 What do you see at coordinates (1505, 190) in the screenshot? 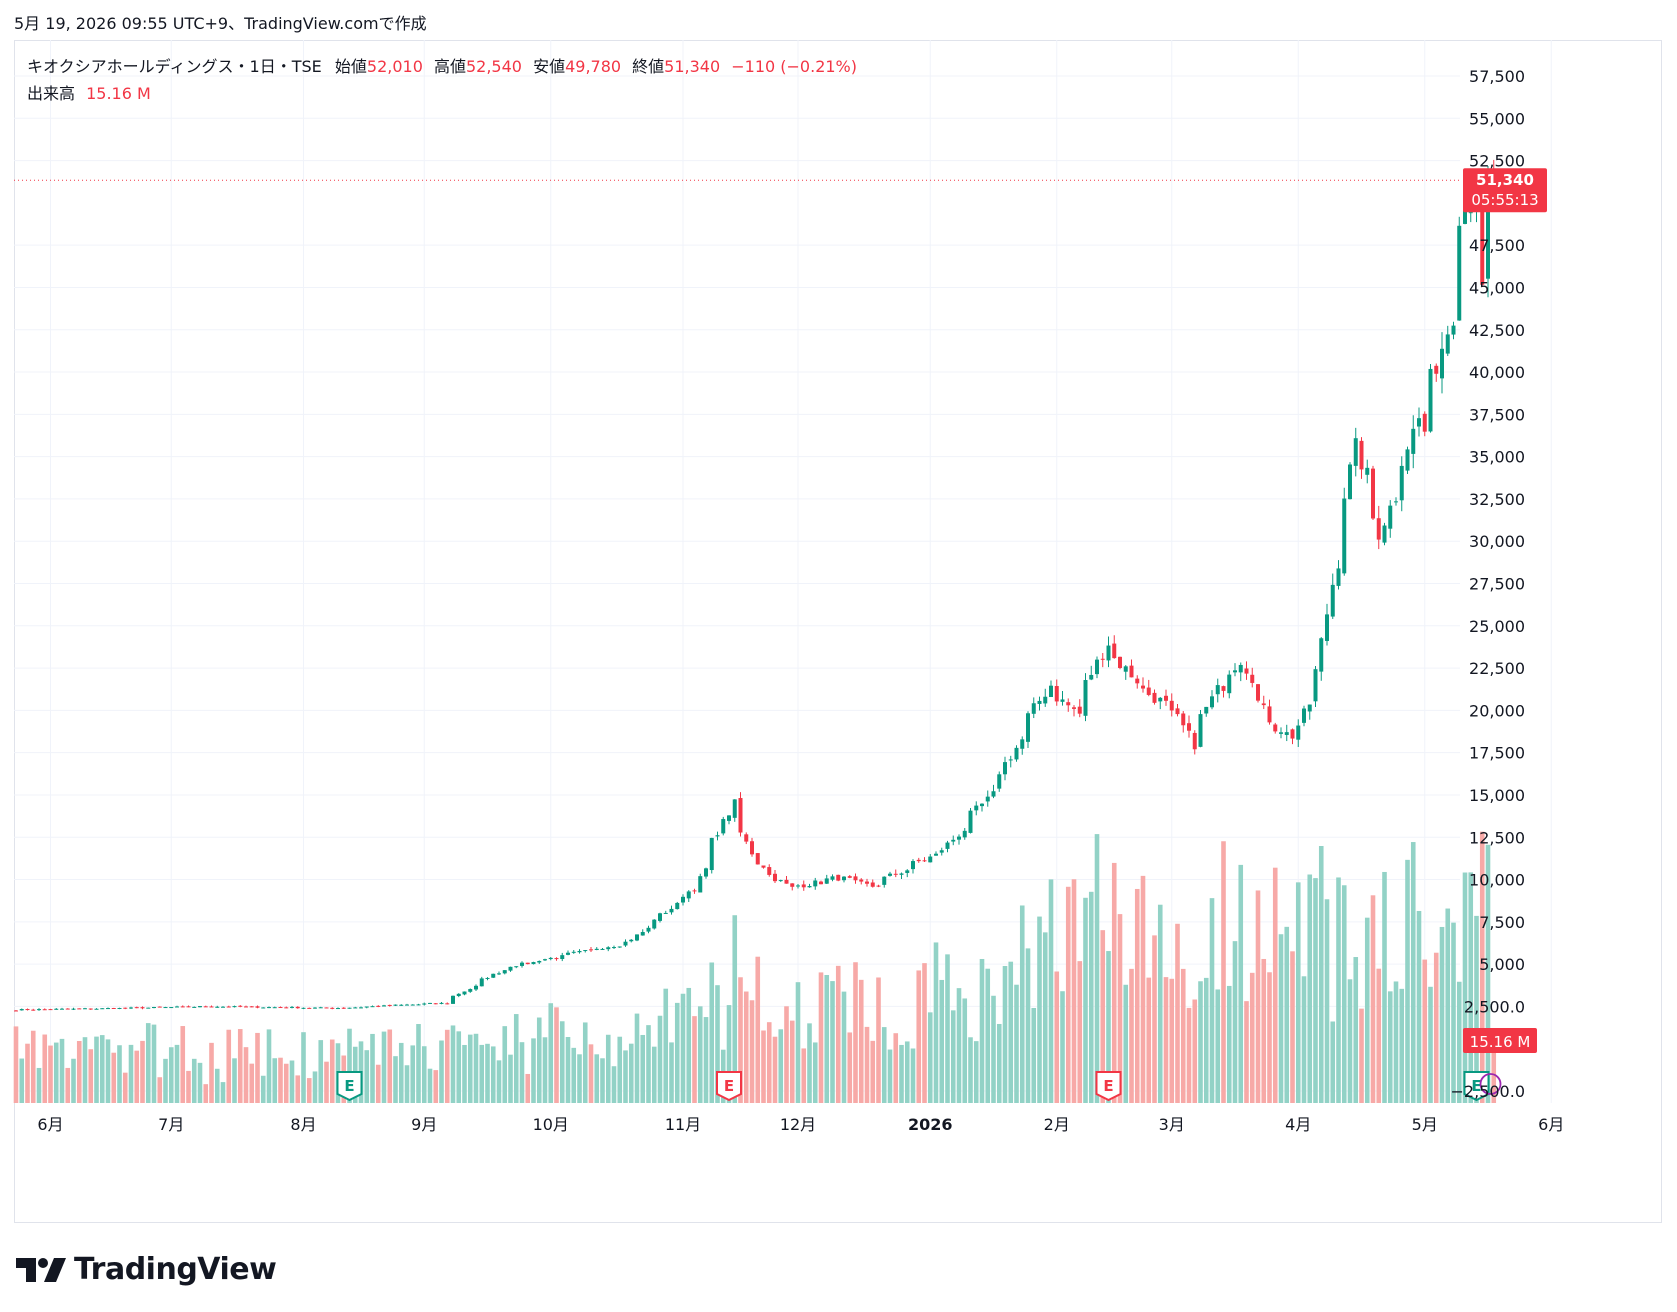
I see `last-price-badge` at bounding box center [1505, 190].